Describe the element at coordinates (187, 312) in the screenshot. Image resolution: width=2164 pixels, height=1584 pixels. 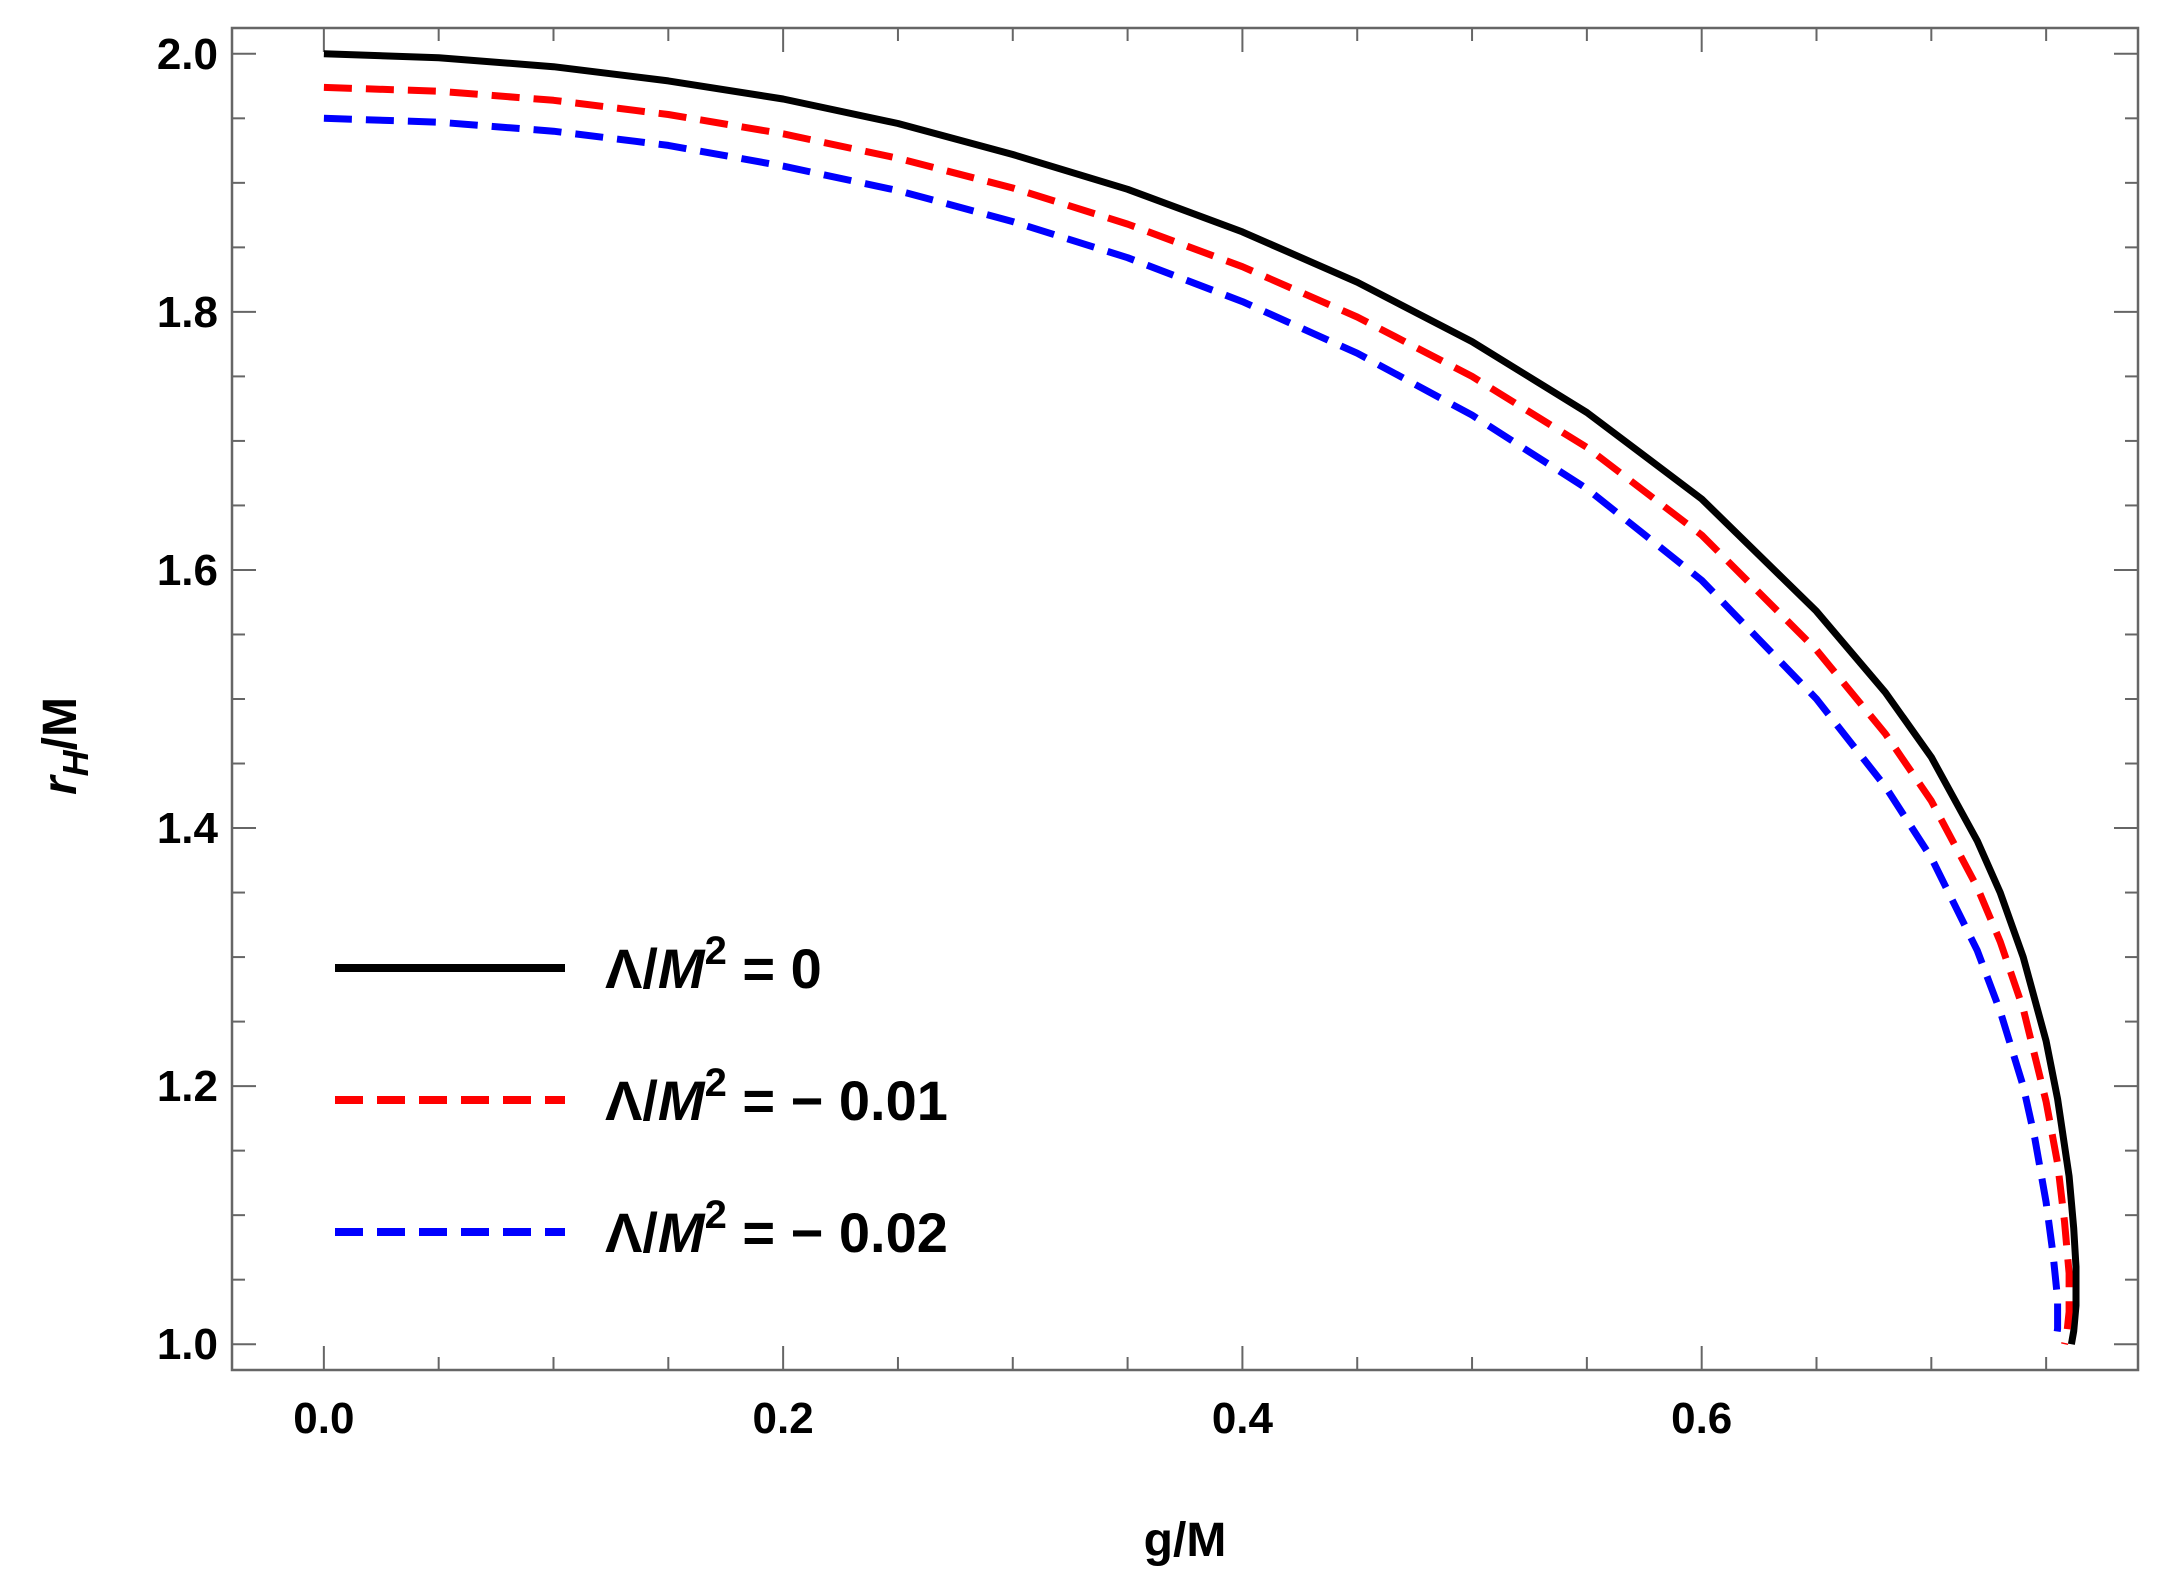
I see `y-tick-label: 1.8` at that location.